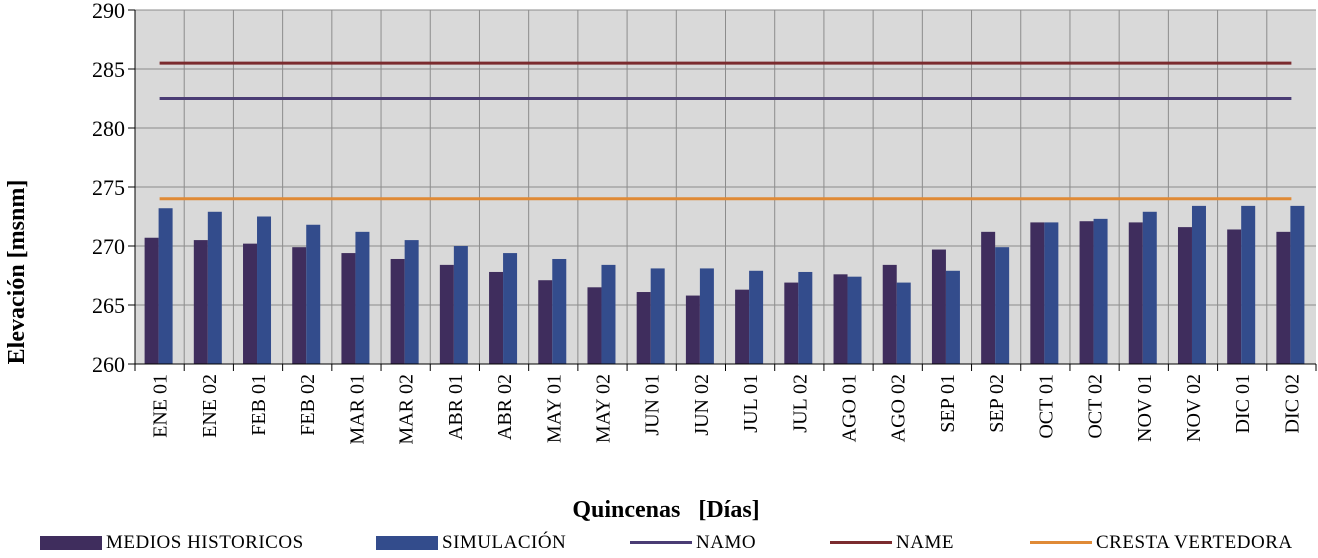  Describe the element at coordinates (925, 542) in the screenshot. I see `legend-label: NAME` at that location.